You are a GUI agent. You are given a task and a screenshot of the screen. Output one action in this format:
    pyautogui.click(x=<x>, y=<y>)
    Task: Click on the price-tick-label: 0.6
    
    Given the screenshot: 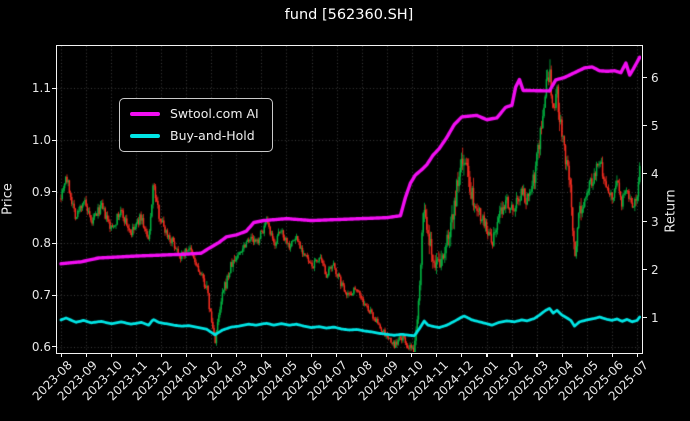 What is the action you would take?
    pyautogui.click(x=41, y=346)
    